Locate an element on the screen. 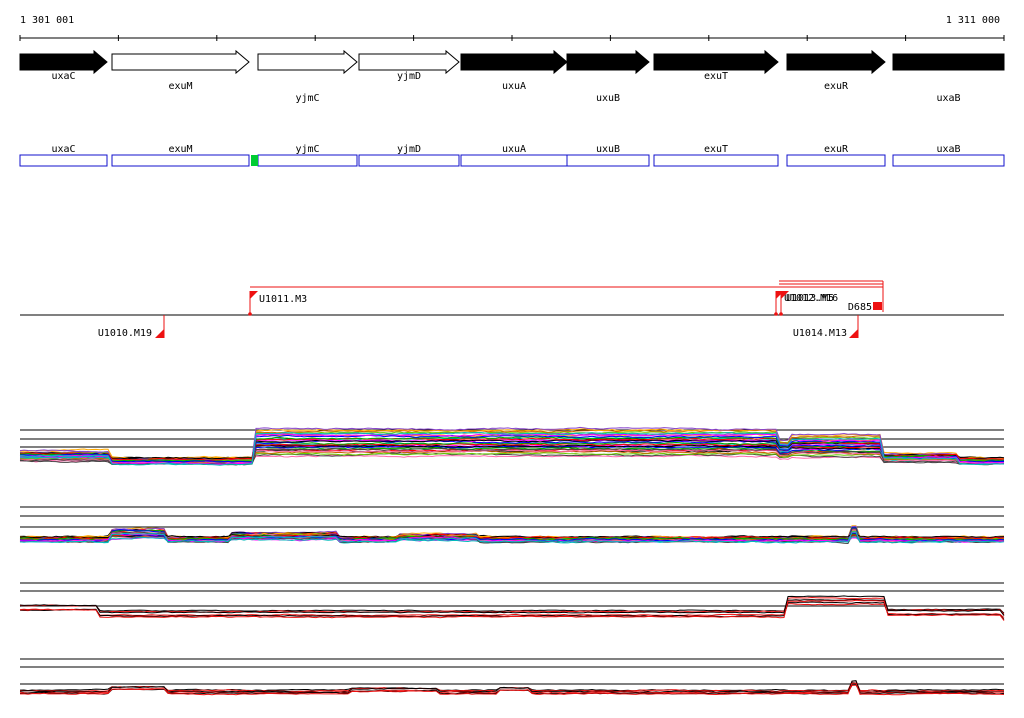 The image size is (1024, 718). gene-label-uxuA: uxuA is located at coordinates (514, 86).